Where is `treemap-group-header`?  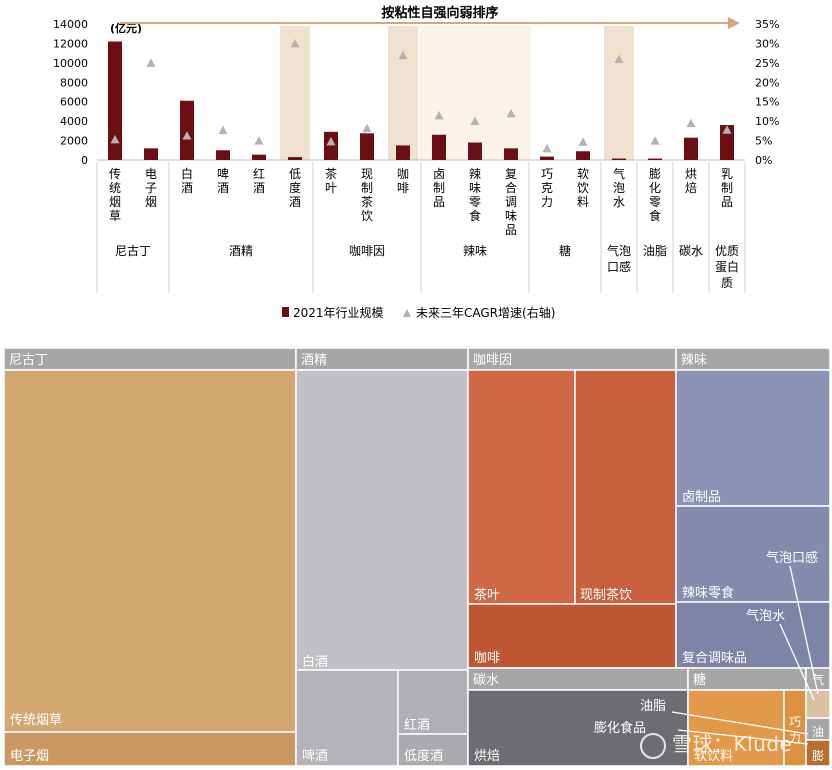
treemap-group-header is located at coordinates (578, 679).